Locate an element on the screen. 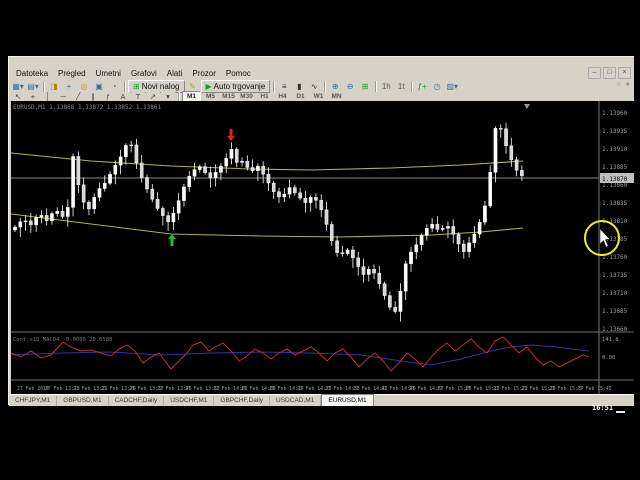  restore-button: □ is located at coordinates (609, 73).